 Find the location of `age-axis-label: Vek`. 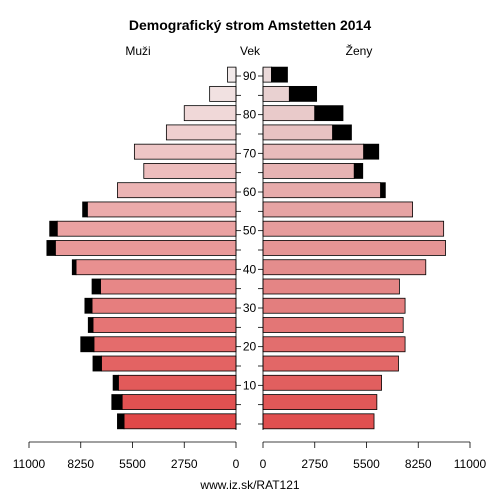

age-axis-label: Vek is located at coordinates (250, 51).